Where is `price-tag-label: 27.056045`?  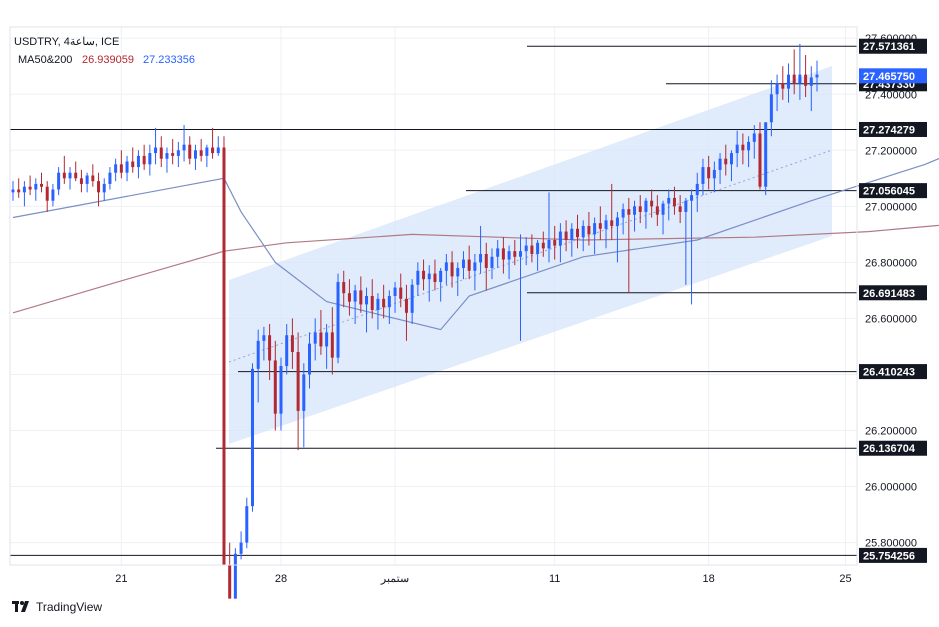
price-tag-label: 27.056045 is located at coordinates (889, 192).